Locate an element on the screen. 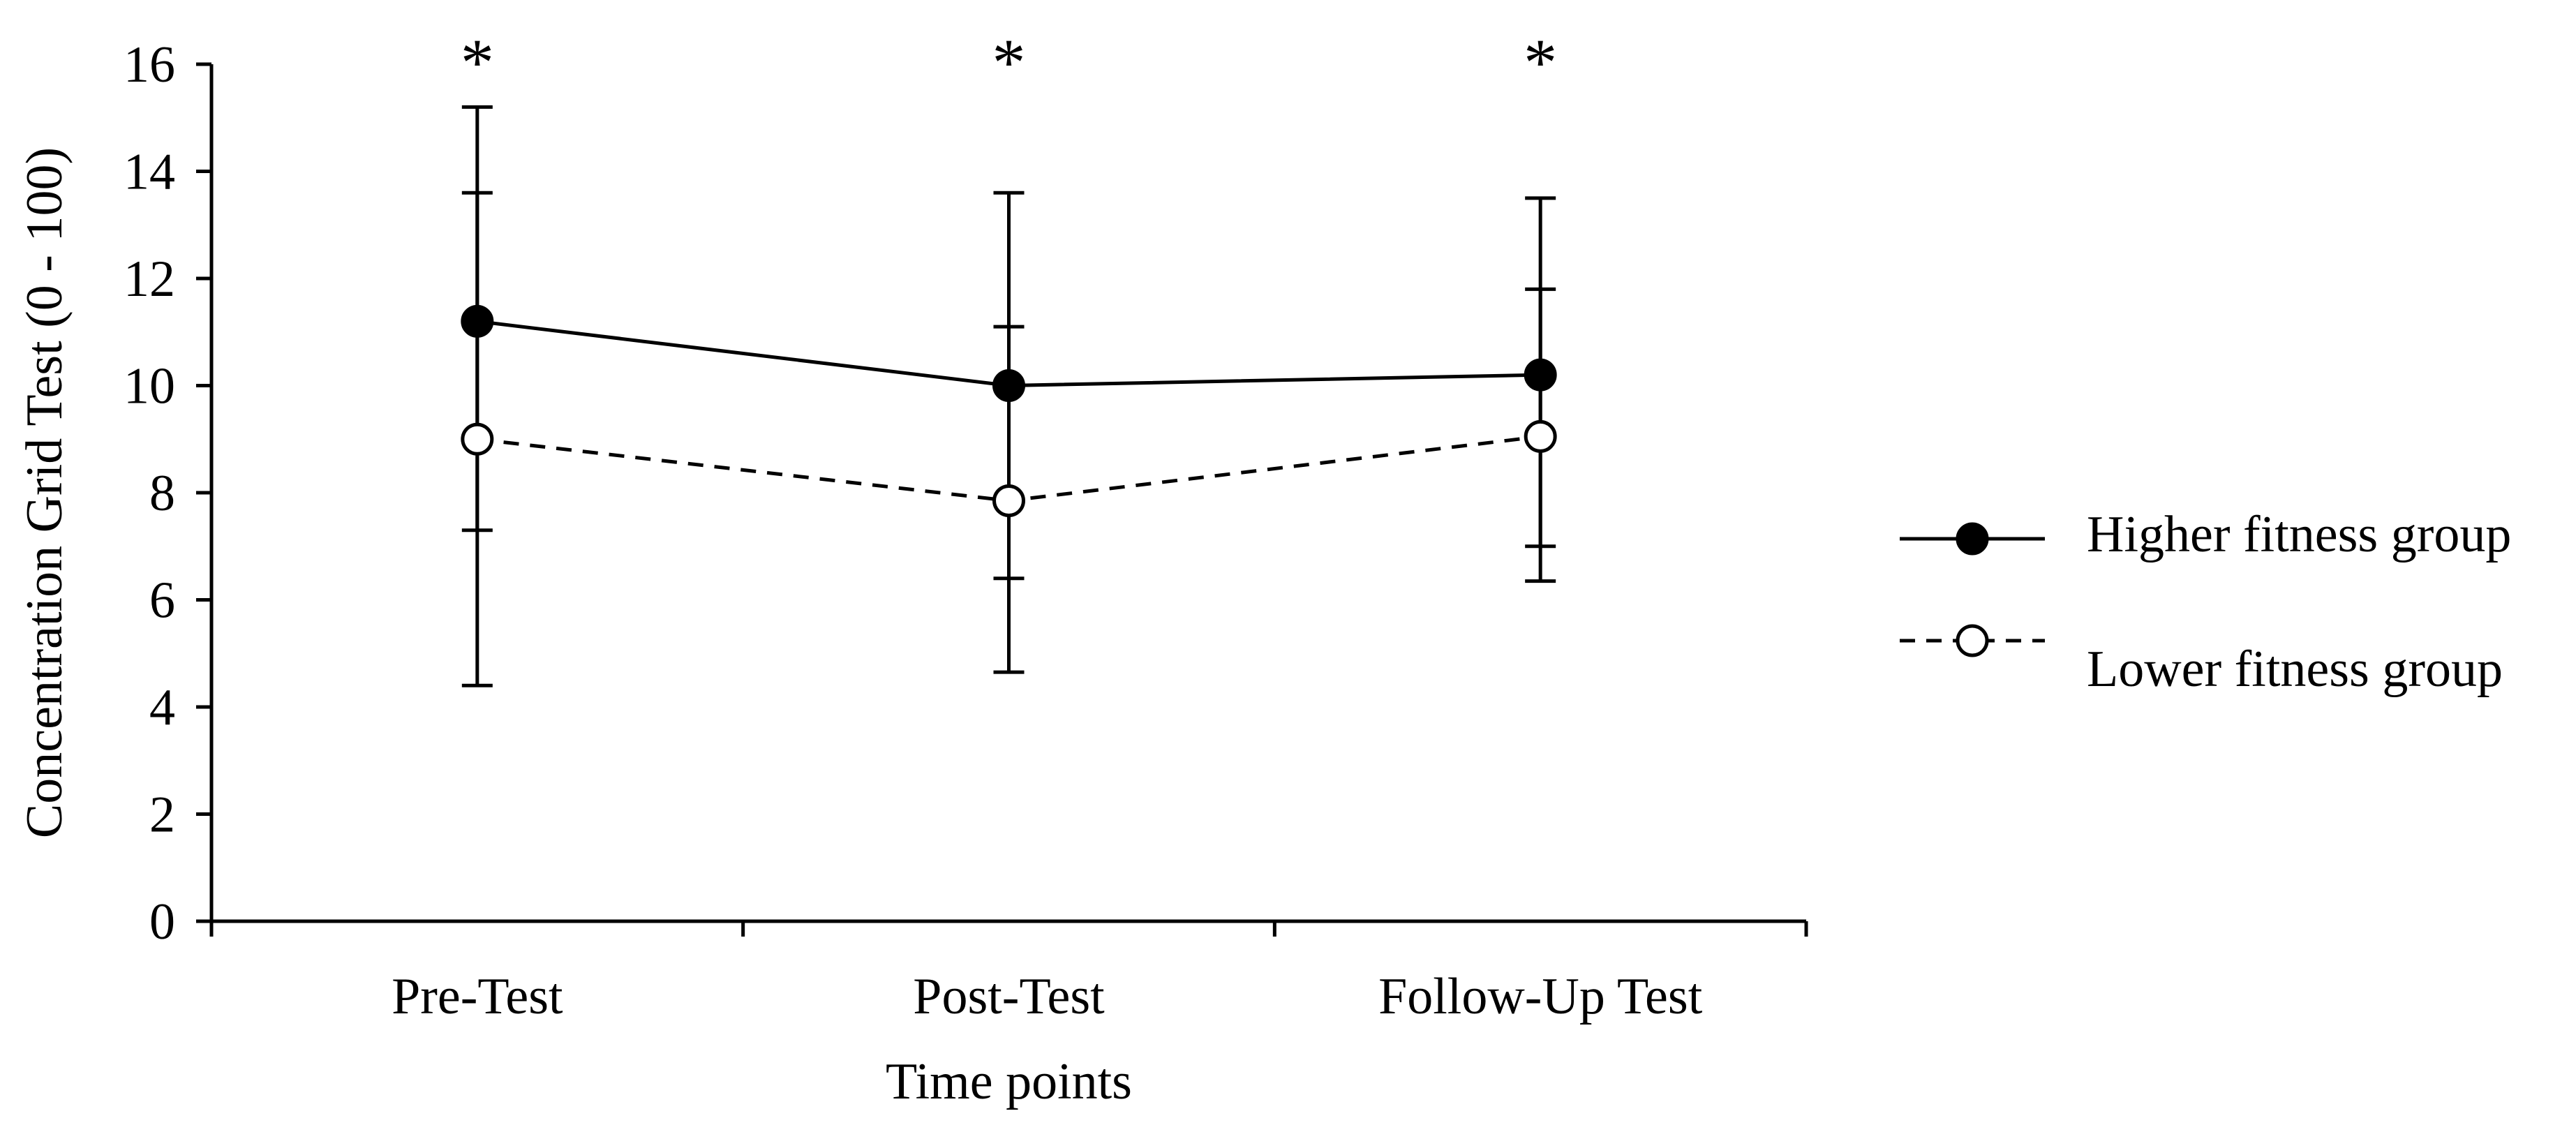 Image resolution: width=2576 pixels, height=1132 pixels. x-axis-title: Time points is located at coordinates (1009, 1081).